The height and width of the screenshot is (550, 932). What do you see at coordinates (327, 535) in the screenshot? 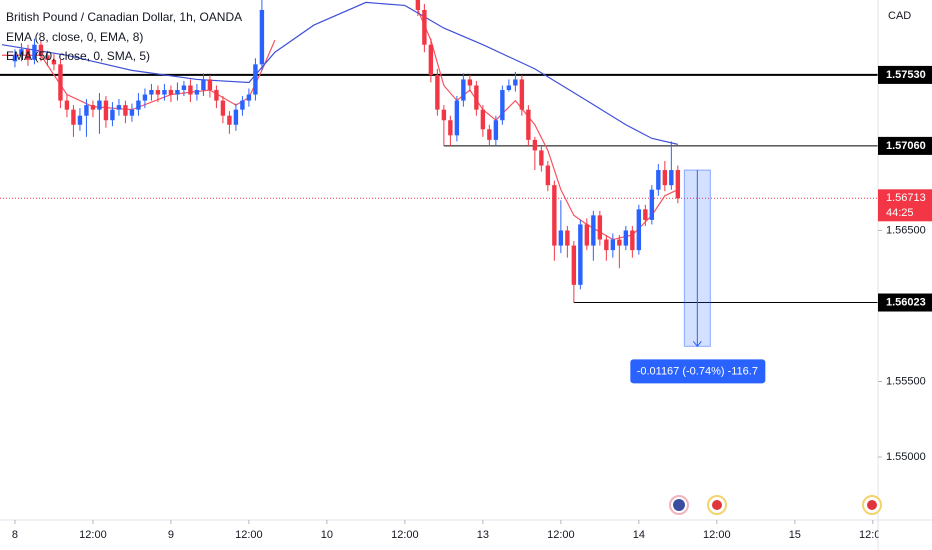
I see `x-tick-label: 10` at bounding box center [327, 535].